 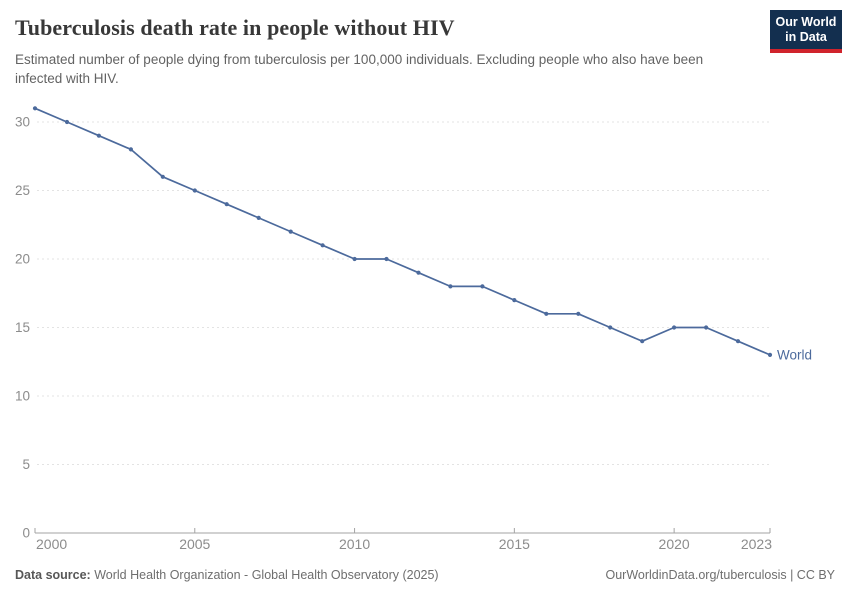 I want to click on series-end-label: World, so click(x=794, y=354).